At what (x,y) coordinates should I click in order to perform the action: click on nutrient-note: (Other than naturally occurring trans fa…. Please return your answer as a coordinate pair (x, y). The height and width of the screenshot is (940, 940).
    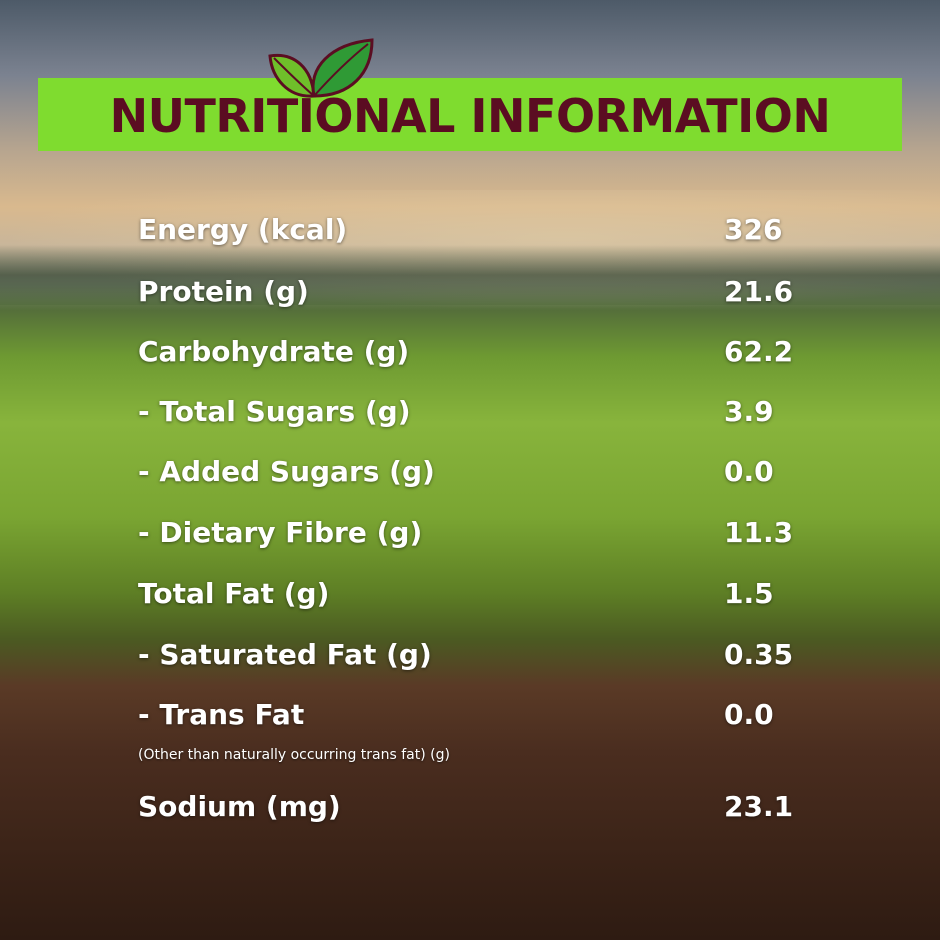
    Looking at the image, I should click on (294, 755).